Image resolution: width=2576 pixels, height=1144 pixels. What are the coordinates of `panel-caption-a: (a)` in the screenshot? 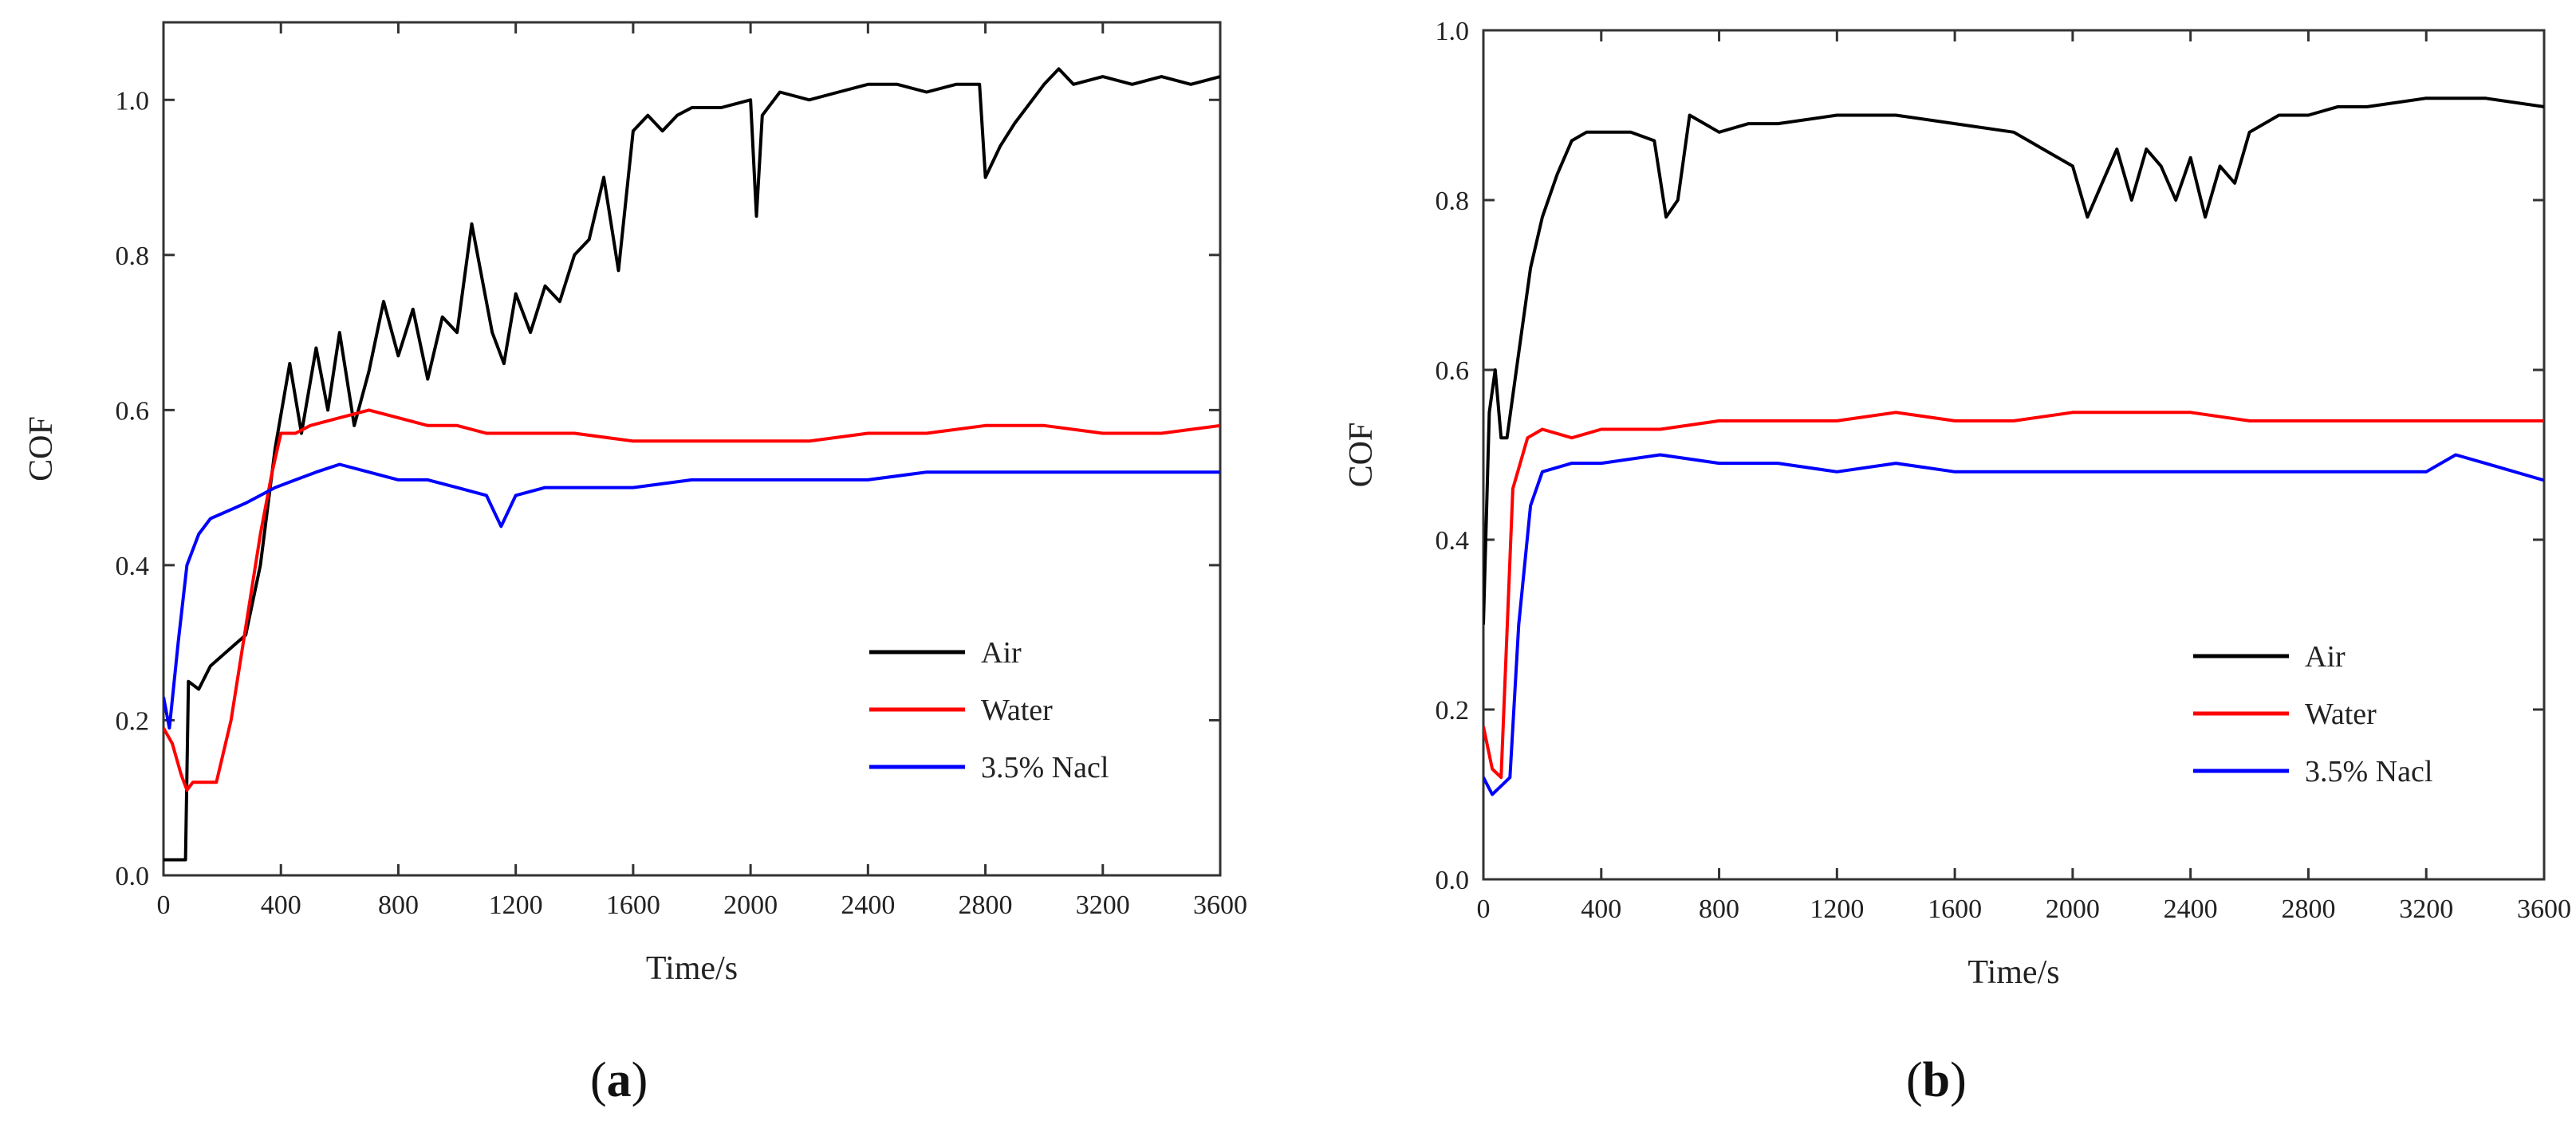 It's located at (619, 1080).